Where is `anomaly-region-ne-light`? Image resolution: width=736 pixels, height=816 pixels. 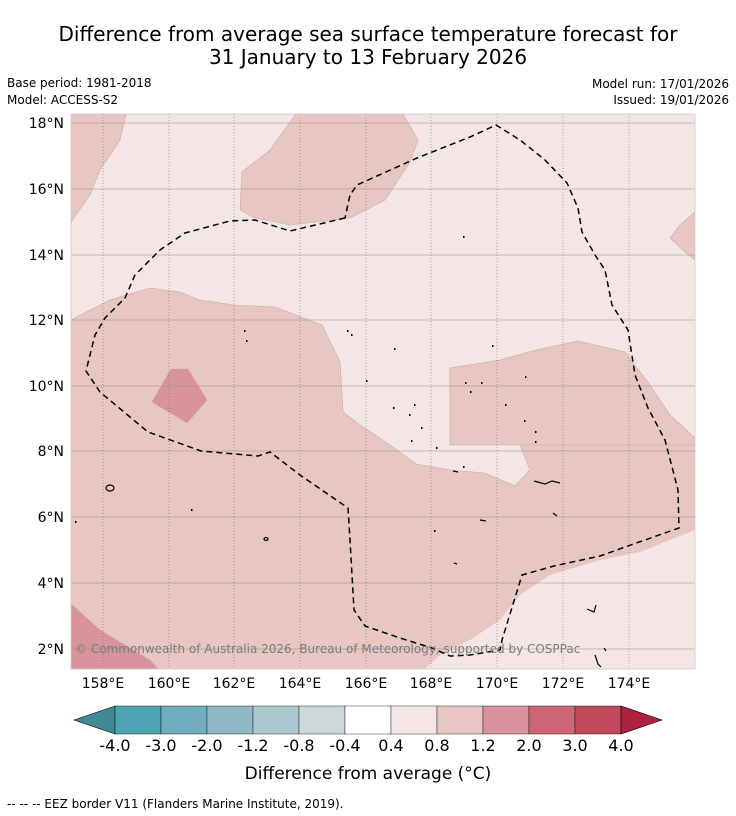
anomaly-region-ne-light is located at coordinates (572, 389).